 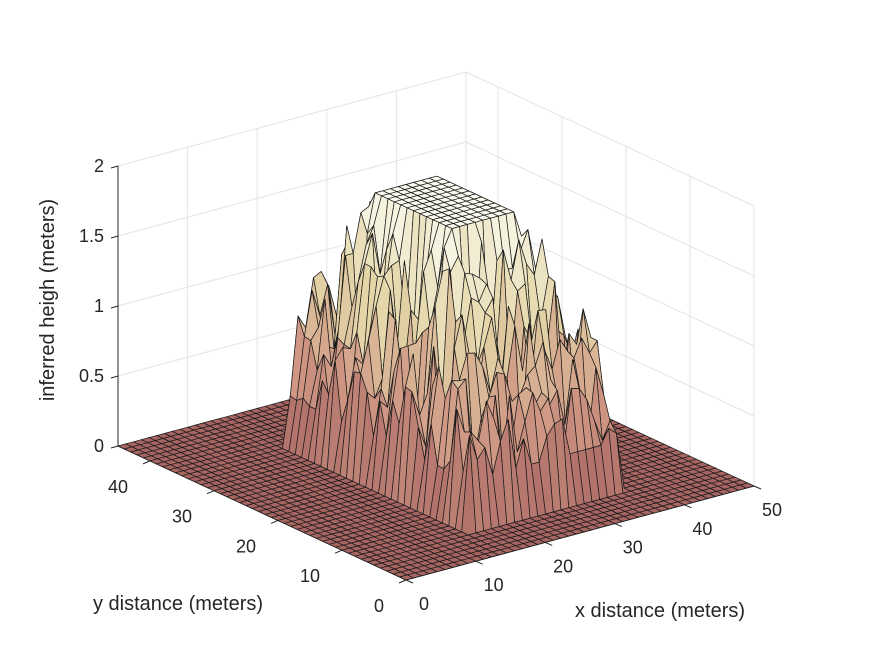 What do you see at coordinates (99, 306) in the screenshot?
I see `z-tick-label: 1` at bounding box center [99, 306].